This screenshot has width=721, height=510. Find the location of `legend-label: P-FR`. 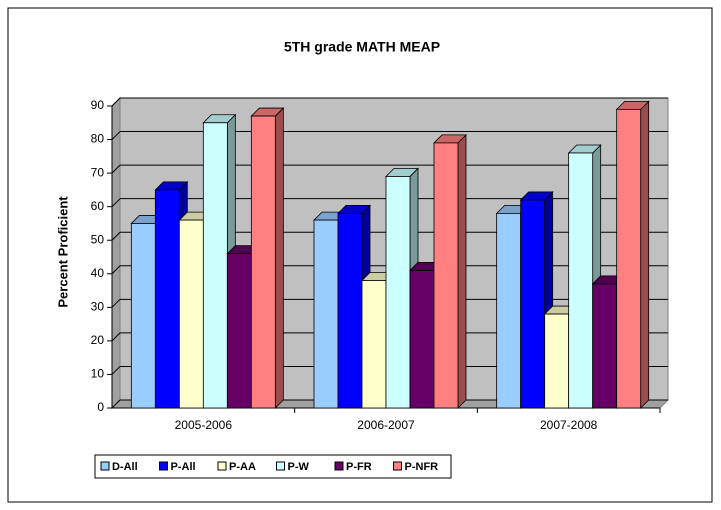

legend-label: P-FR is located at coordinates (359, 467).